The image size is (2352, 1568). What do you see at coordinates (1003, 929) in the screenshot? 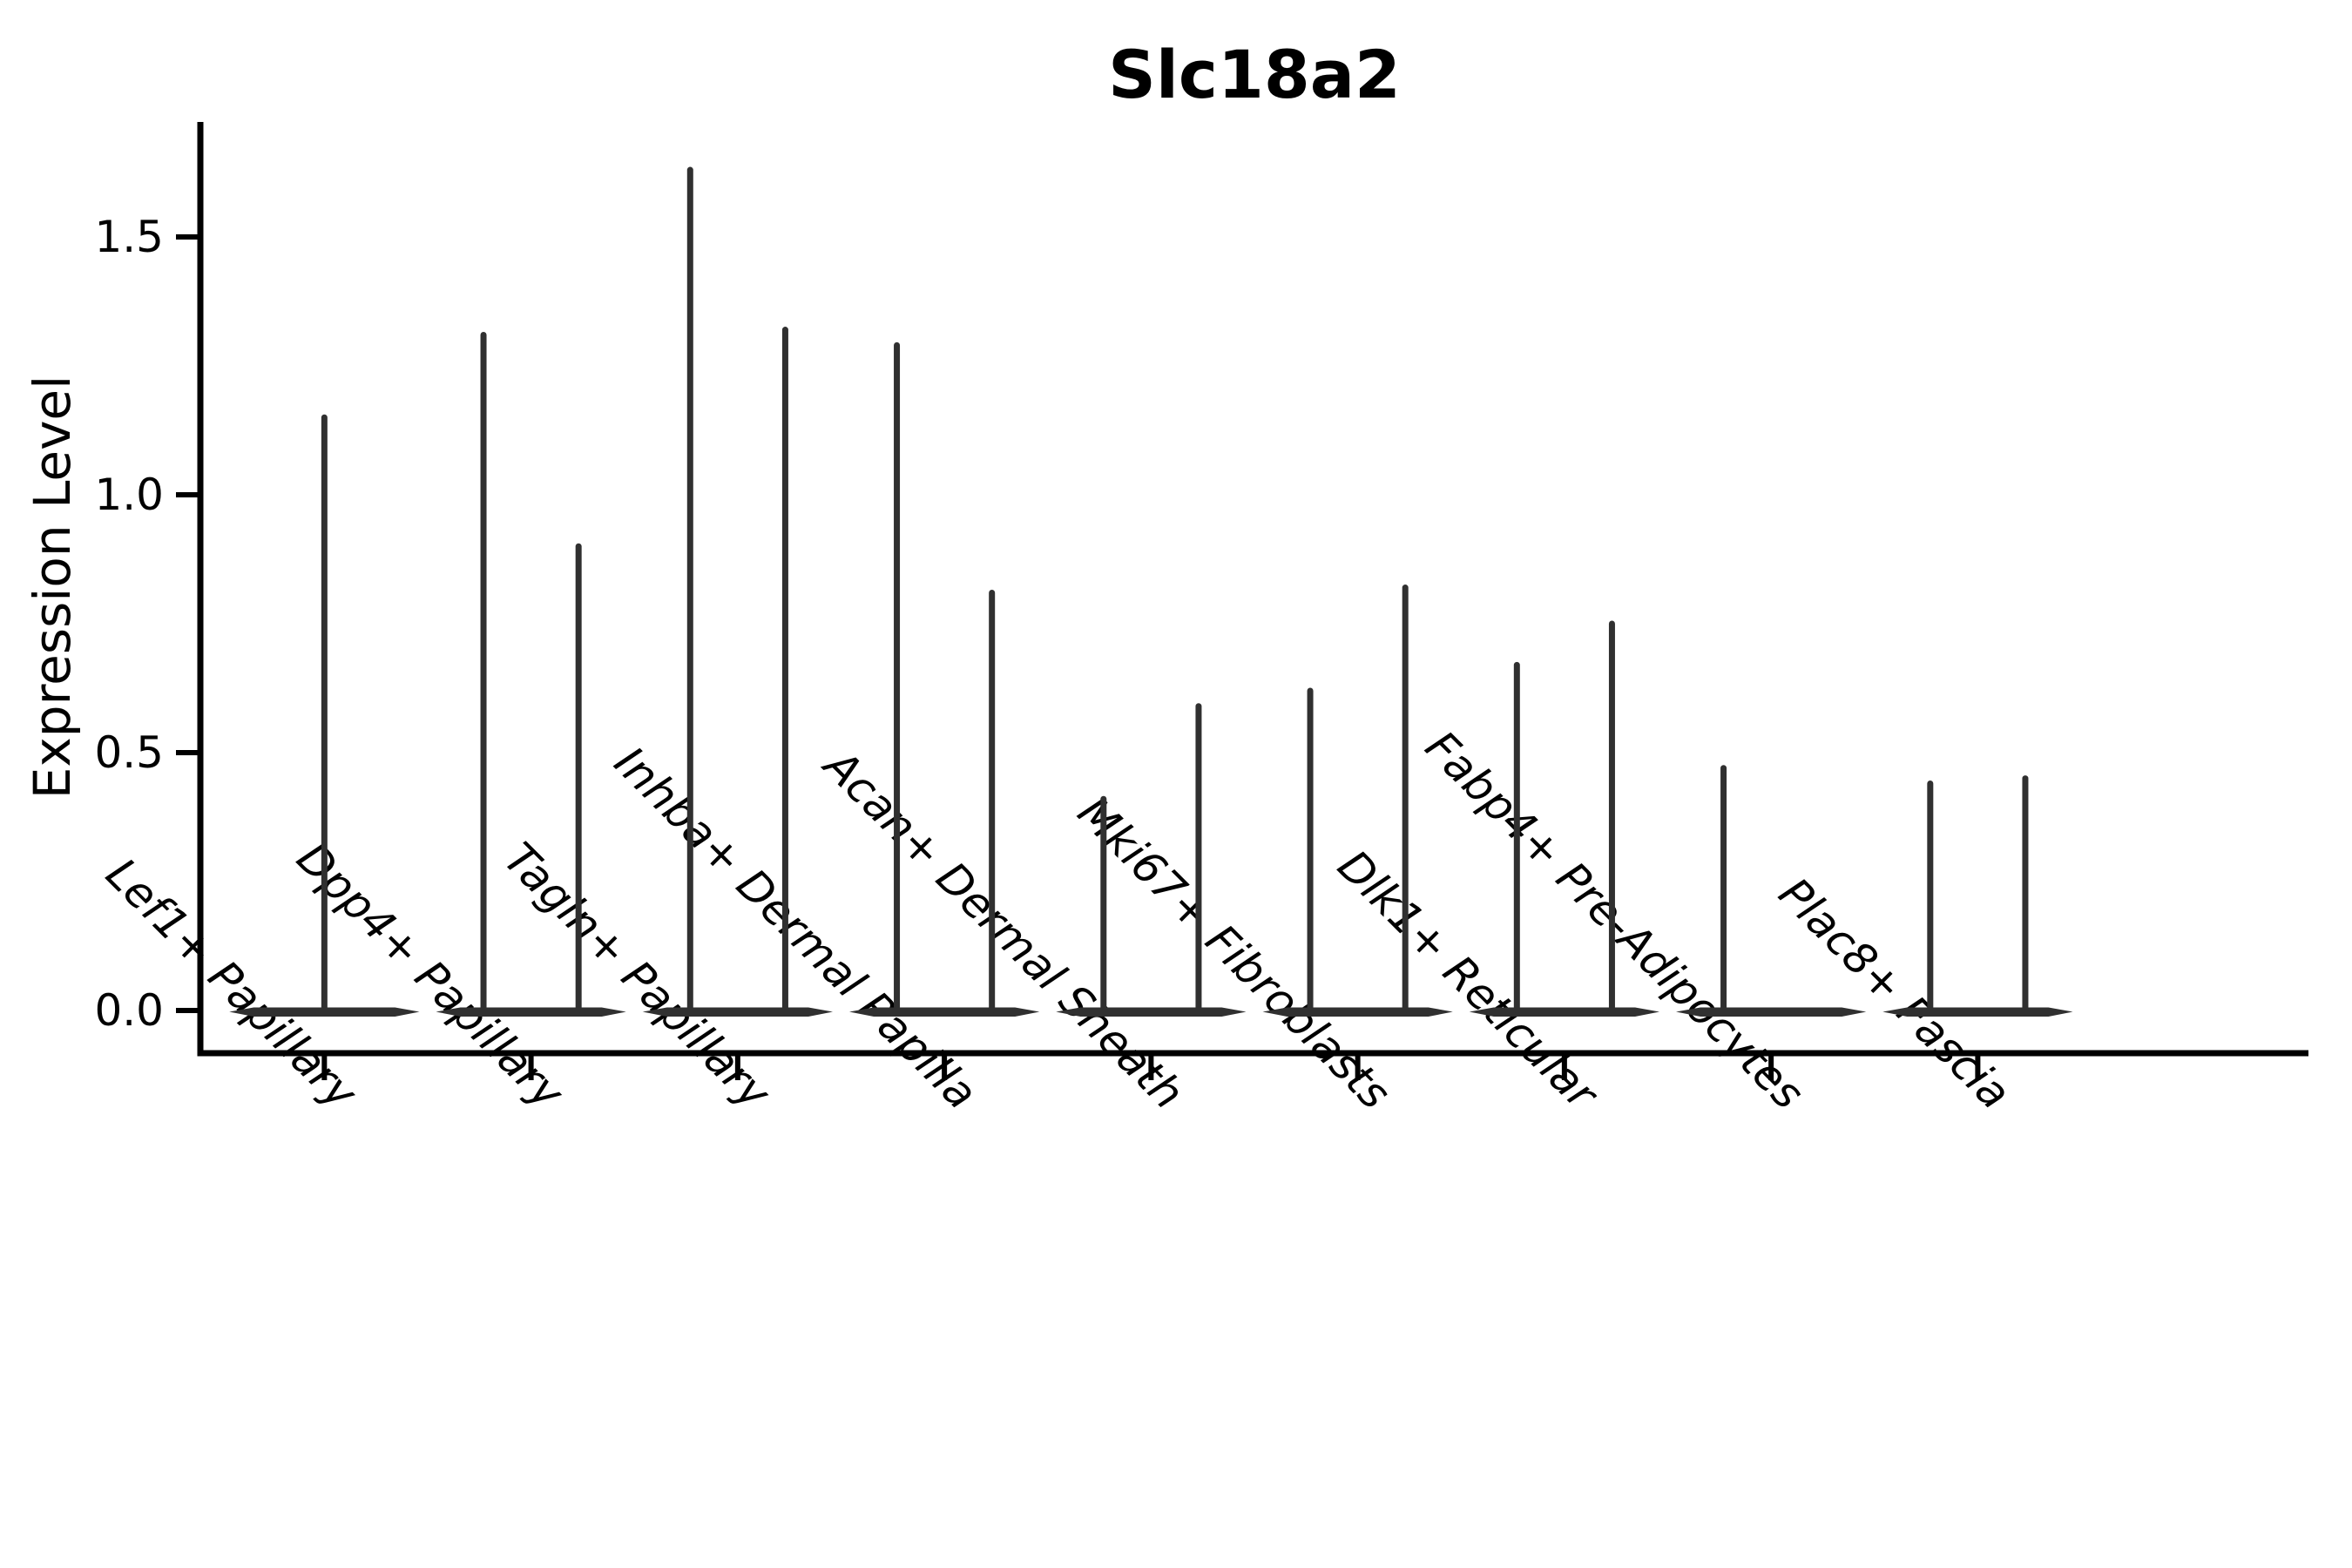
I see `x-tick-label: Acan+ Dermal Sheath` at bounding box center [1003, 929].